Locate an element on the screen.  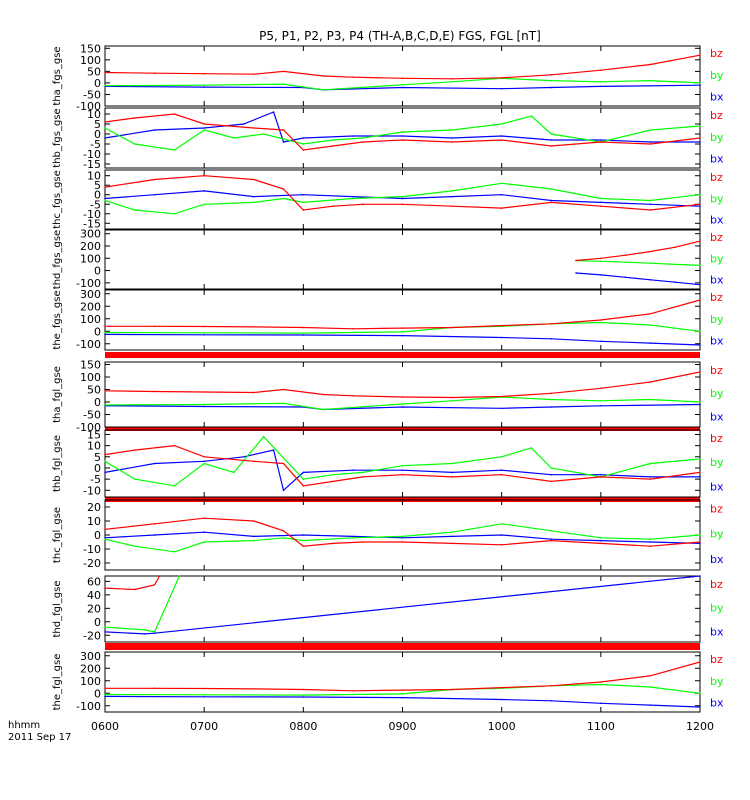
y-tick-label: 100 is located at coordinates (90, 319).